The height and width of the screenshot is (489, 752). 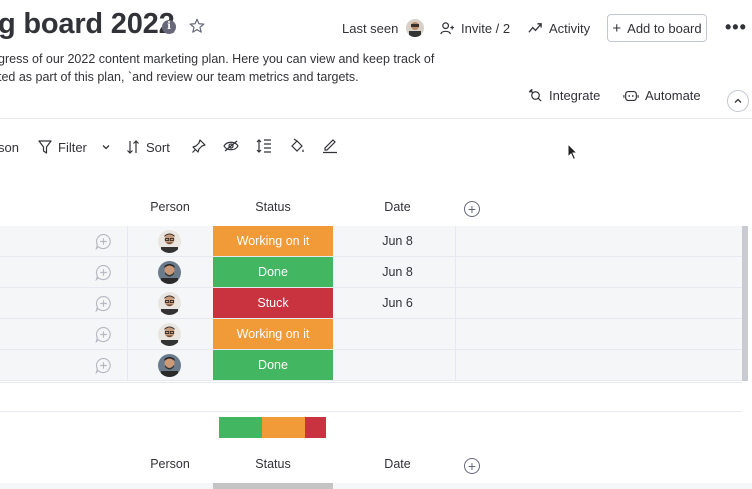 I want to click on filter-icon, so click(x=45, y=147).